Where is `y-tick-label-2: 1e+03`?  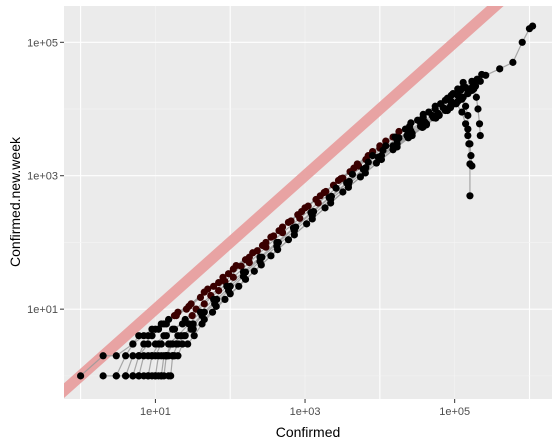 y-tick-label-2: 1e+03 is located at coordinates (42, 177).